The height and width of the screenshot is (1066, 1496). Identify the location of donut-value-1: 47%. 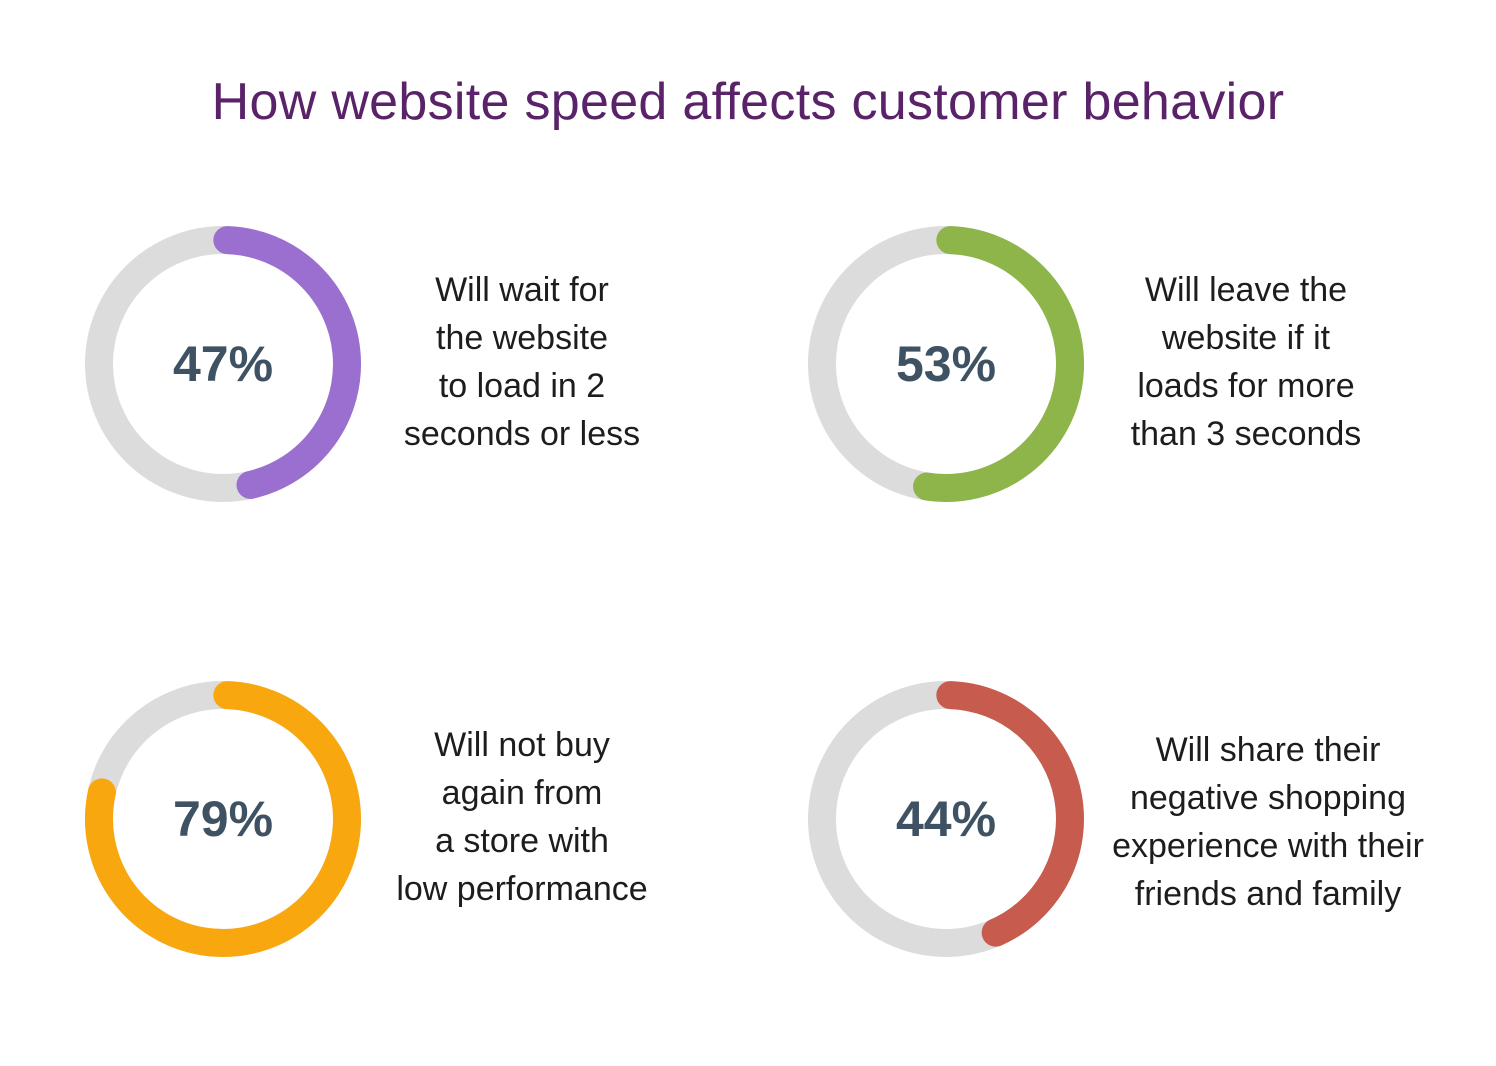
(223, 364).